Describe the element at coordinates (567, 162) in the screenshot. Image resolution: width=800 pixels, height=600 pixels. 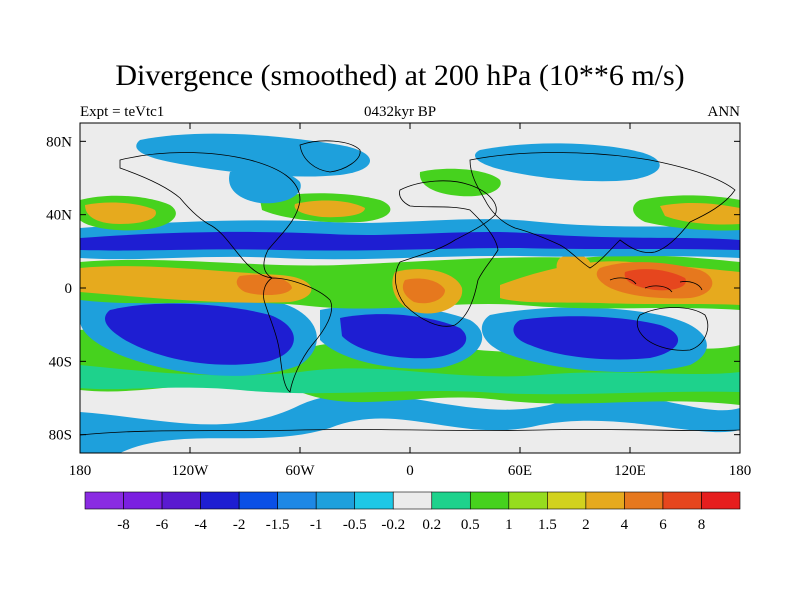
I see `contour-siberia-blue` at that location.